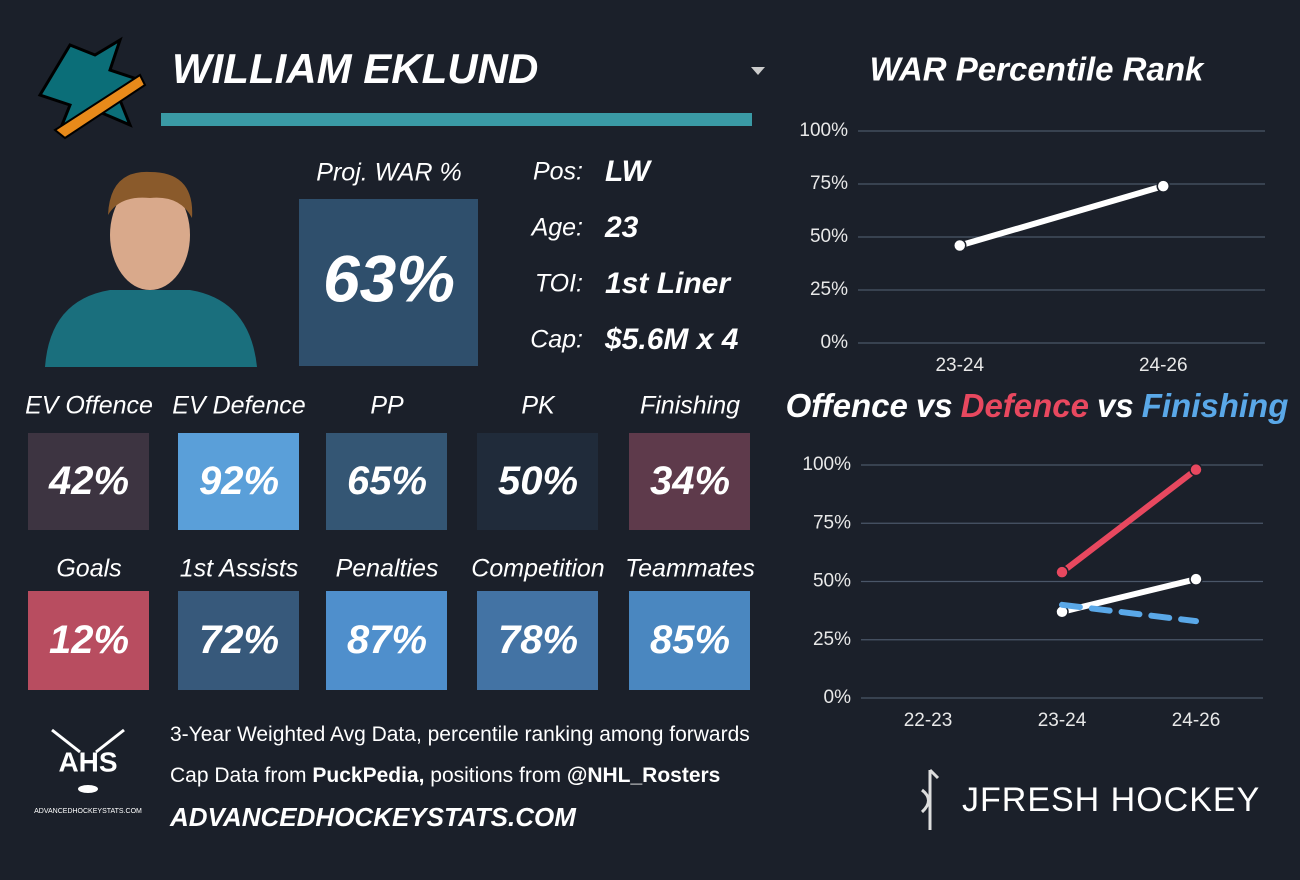 The height and width of the screenshot is (880, 1300). Describe the element at coordinates (239, 569) in the screenshot. I see `tile-label: 1st Assists` at that location.